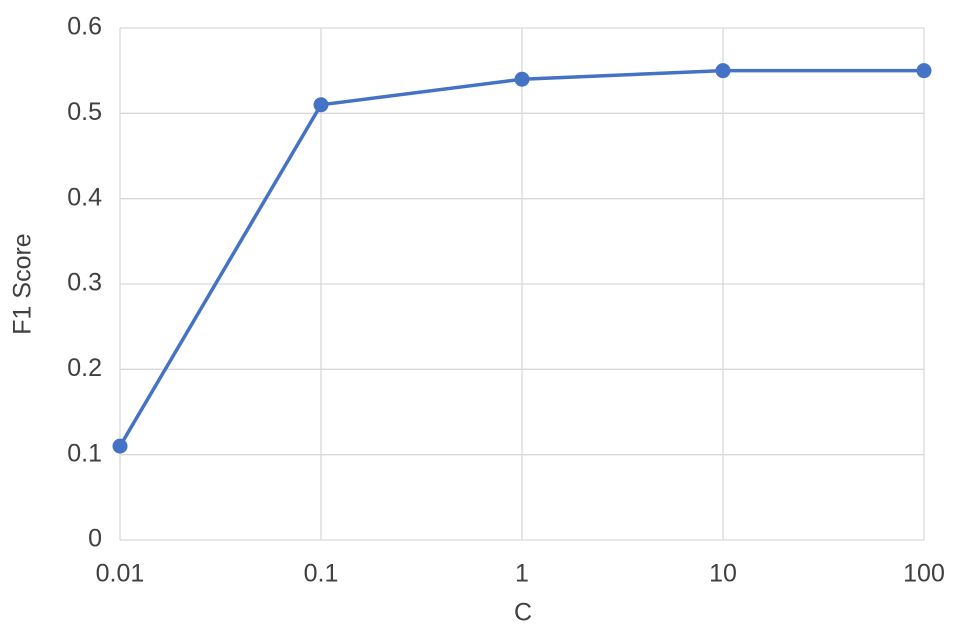  Describe the element at coordinates (723, 574) in the screenshot. I see `x-tick-label: 10` at that location.